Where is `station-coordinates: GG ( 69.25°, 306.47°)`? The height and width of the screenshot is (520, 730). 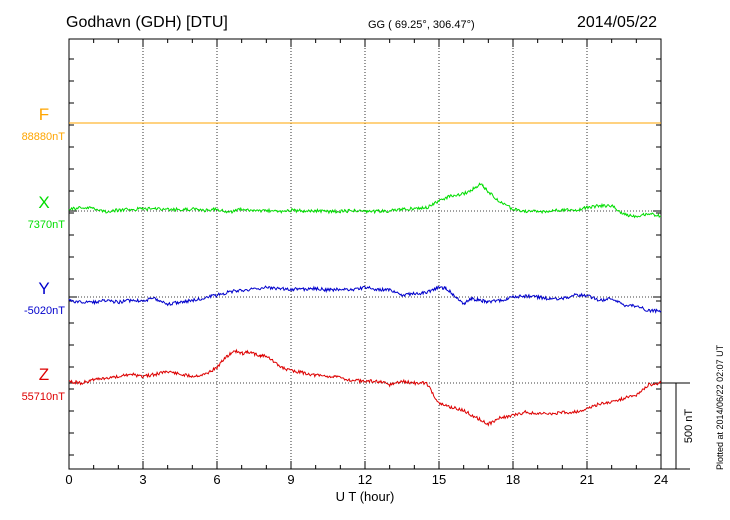
station-coordinates: GG ( 69.25°, 306.47°) is located at coordinates (421, 25).